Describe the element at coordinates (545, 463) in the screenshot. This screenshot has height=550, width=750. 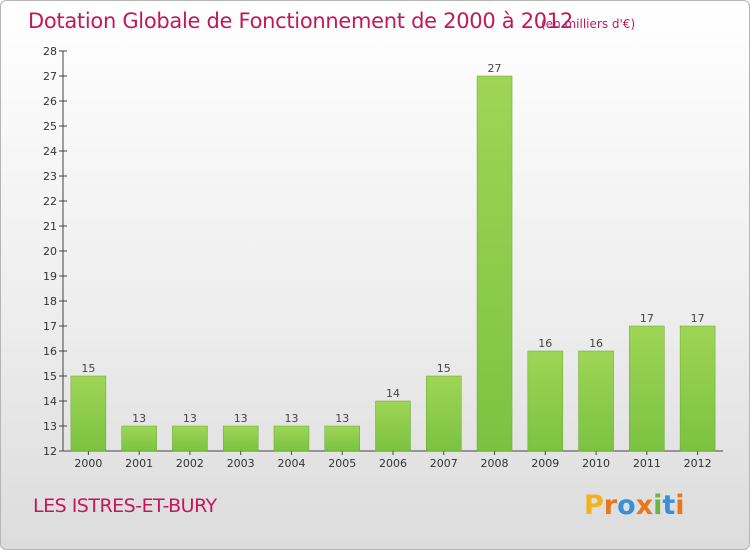
I see `x-tick-label: 2009` at that location.